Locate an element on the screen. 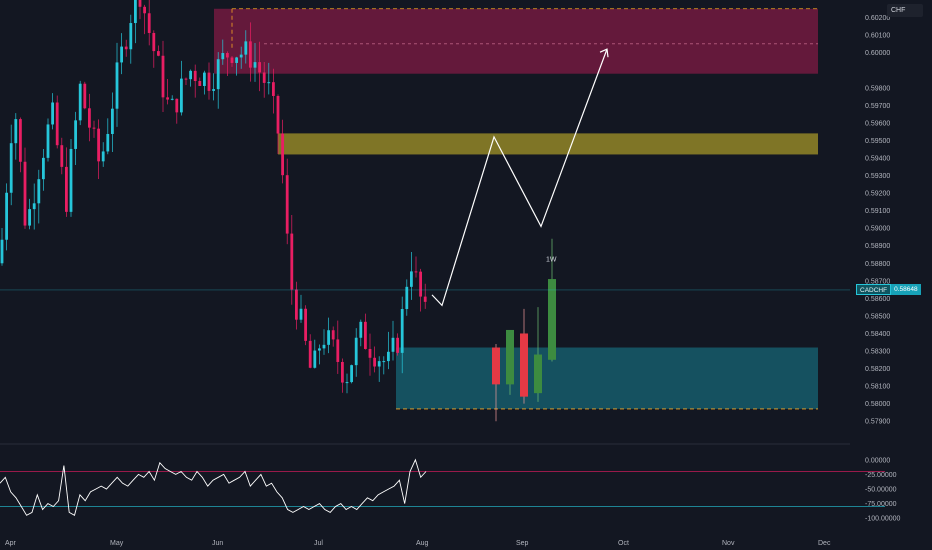 The width and height of the screenshot is (932, 550). osc-tick-label: 0.00000 is located at coordinates (877, 460).